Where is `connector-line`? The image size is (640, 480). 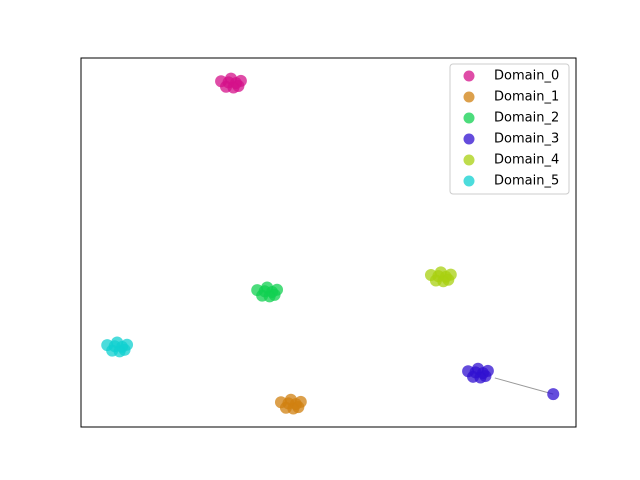 connector-line is located at coordinates (524, 386).